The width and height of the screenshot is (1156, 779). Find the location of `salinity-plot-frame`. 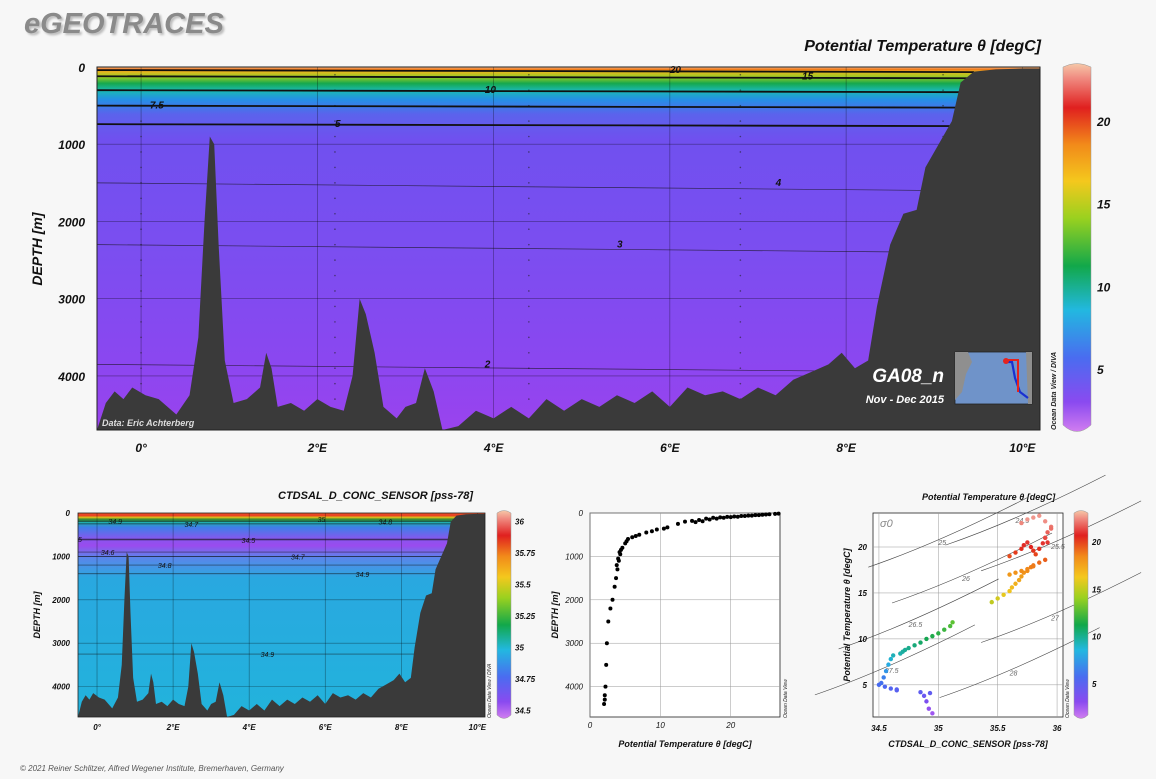

salinity-plot-frame is located at coordinates (281, 615).